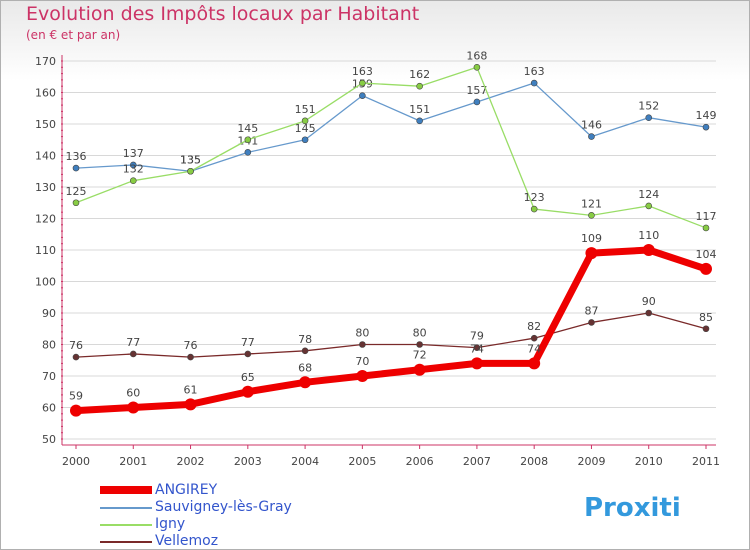 Image resolution: width=750 pixels, height=550 pixels. I want to click on data-label: 82, so click(534, 326).